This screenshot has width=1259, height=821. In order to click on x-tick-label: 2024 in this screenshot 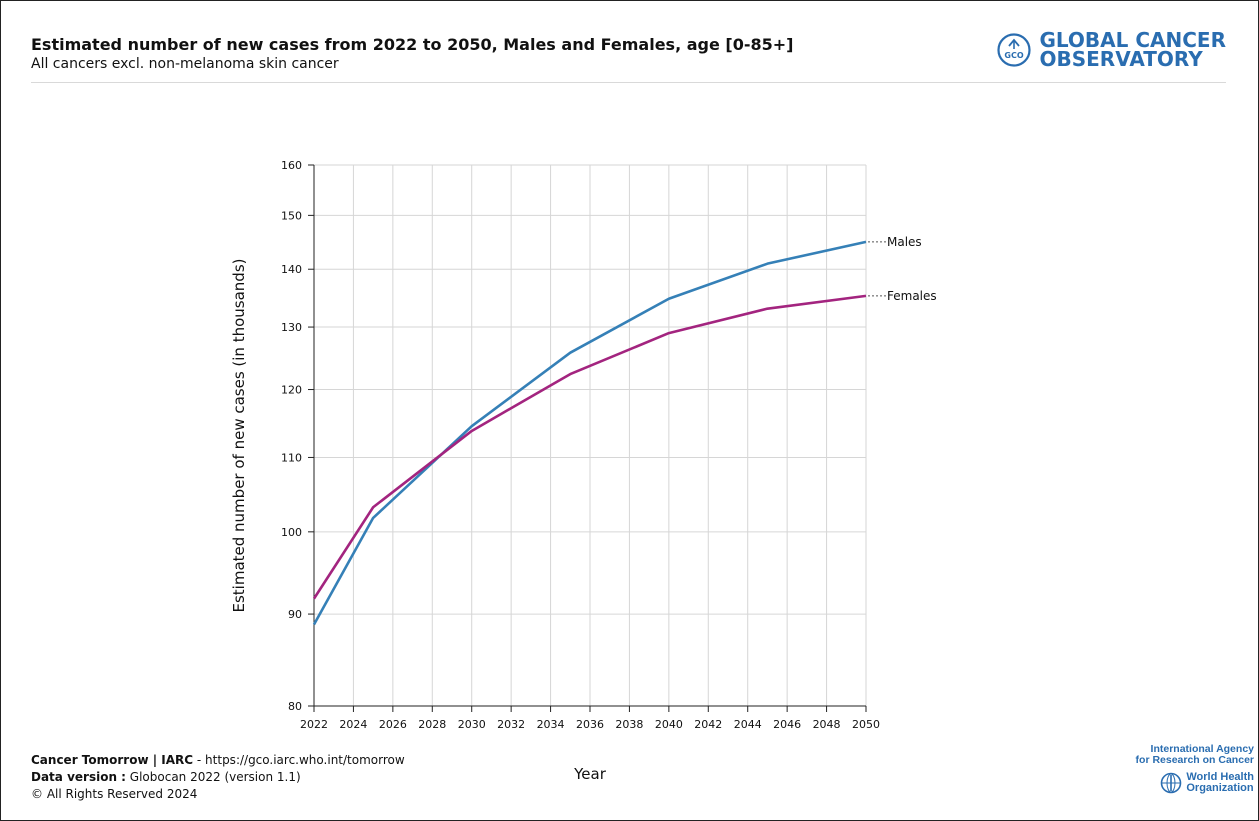, I will do `click(353, 724)`.